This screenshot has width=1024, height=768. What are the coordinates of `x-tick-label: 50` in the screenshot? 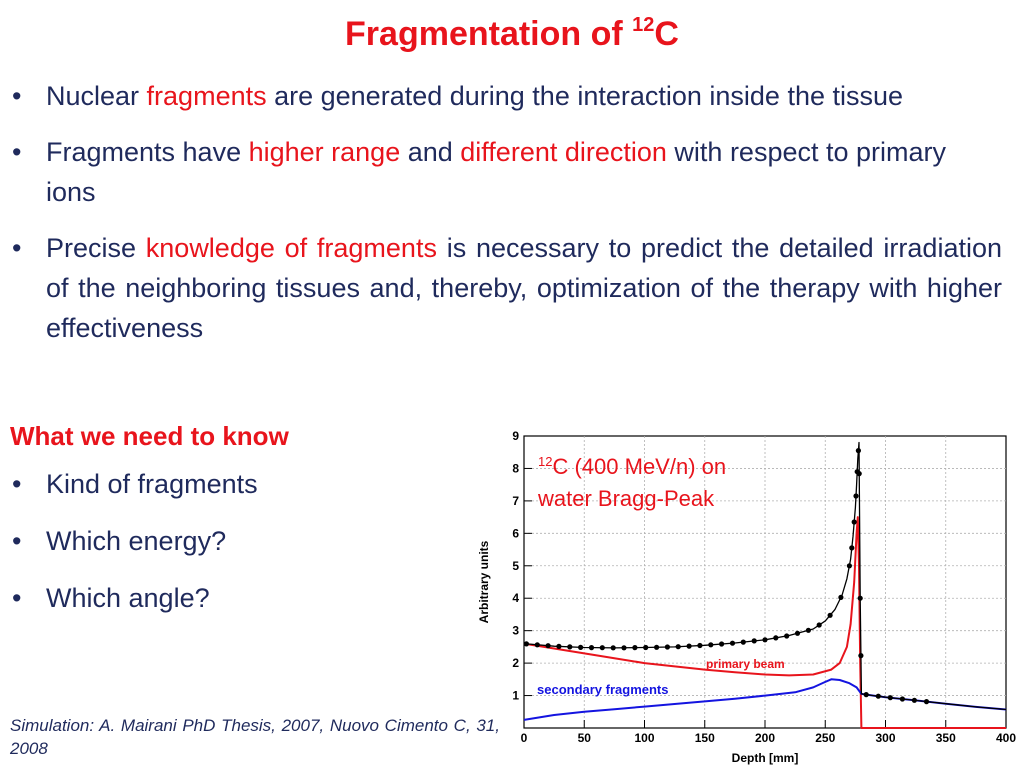 It's located at (585, 738).